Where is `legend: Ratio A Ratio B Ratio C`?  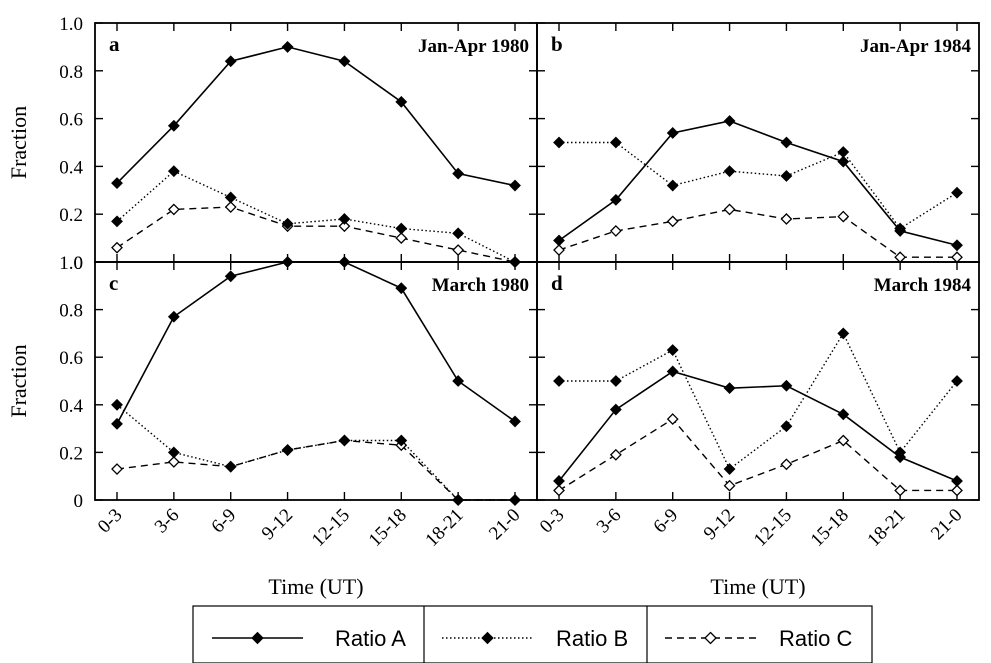 legend: Ratio A Ratio B Ratio C is located at coordinates (532, 634).